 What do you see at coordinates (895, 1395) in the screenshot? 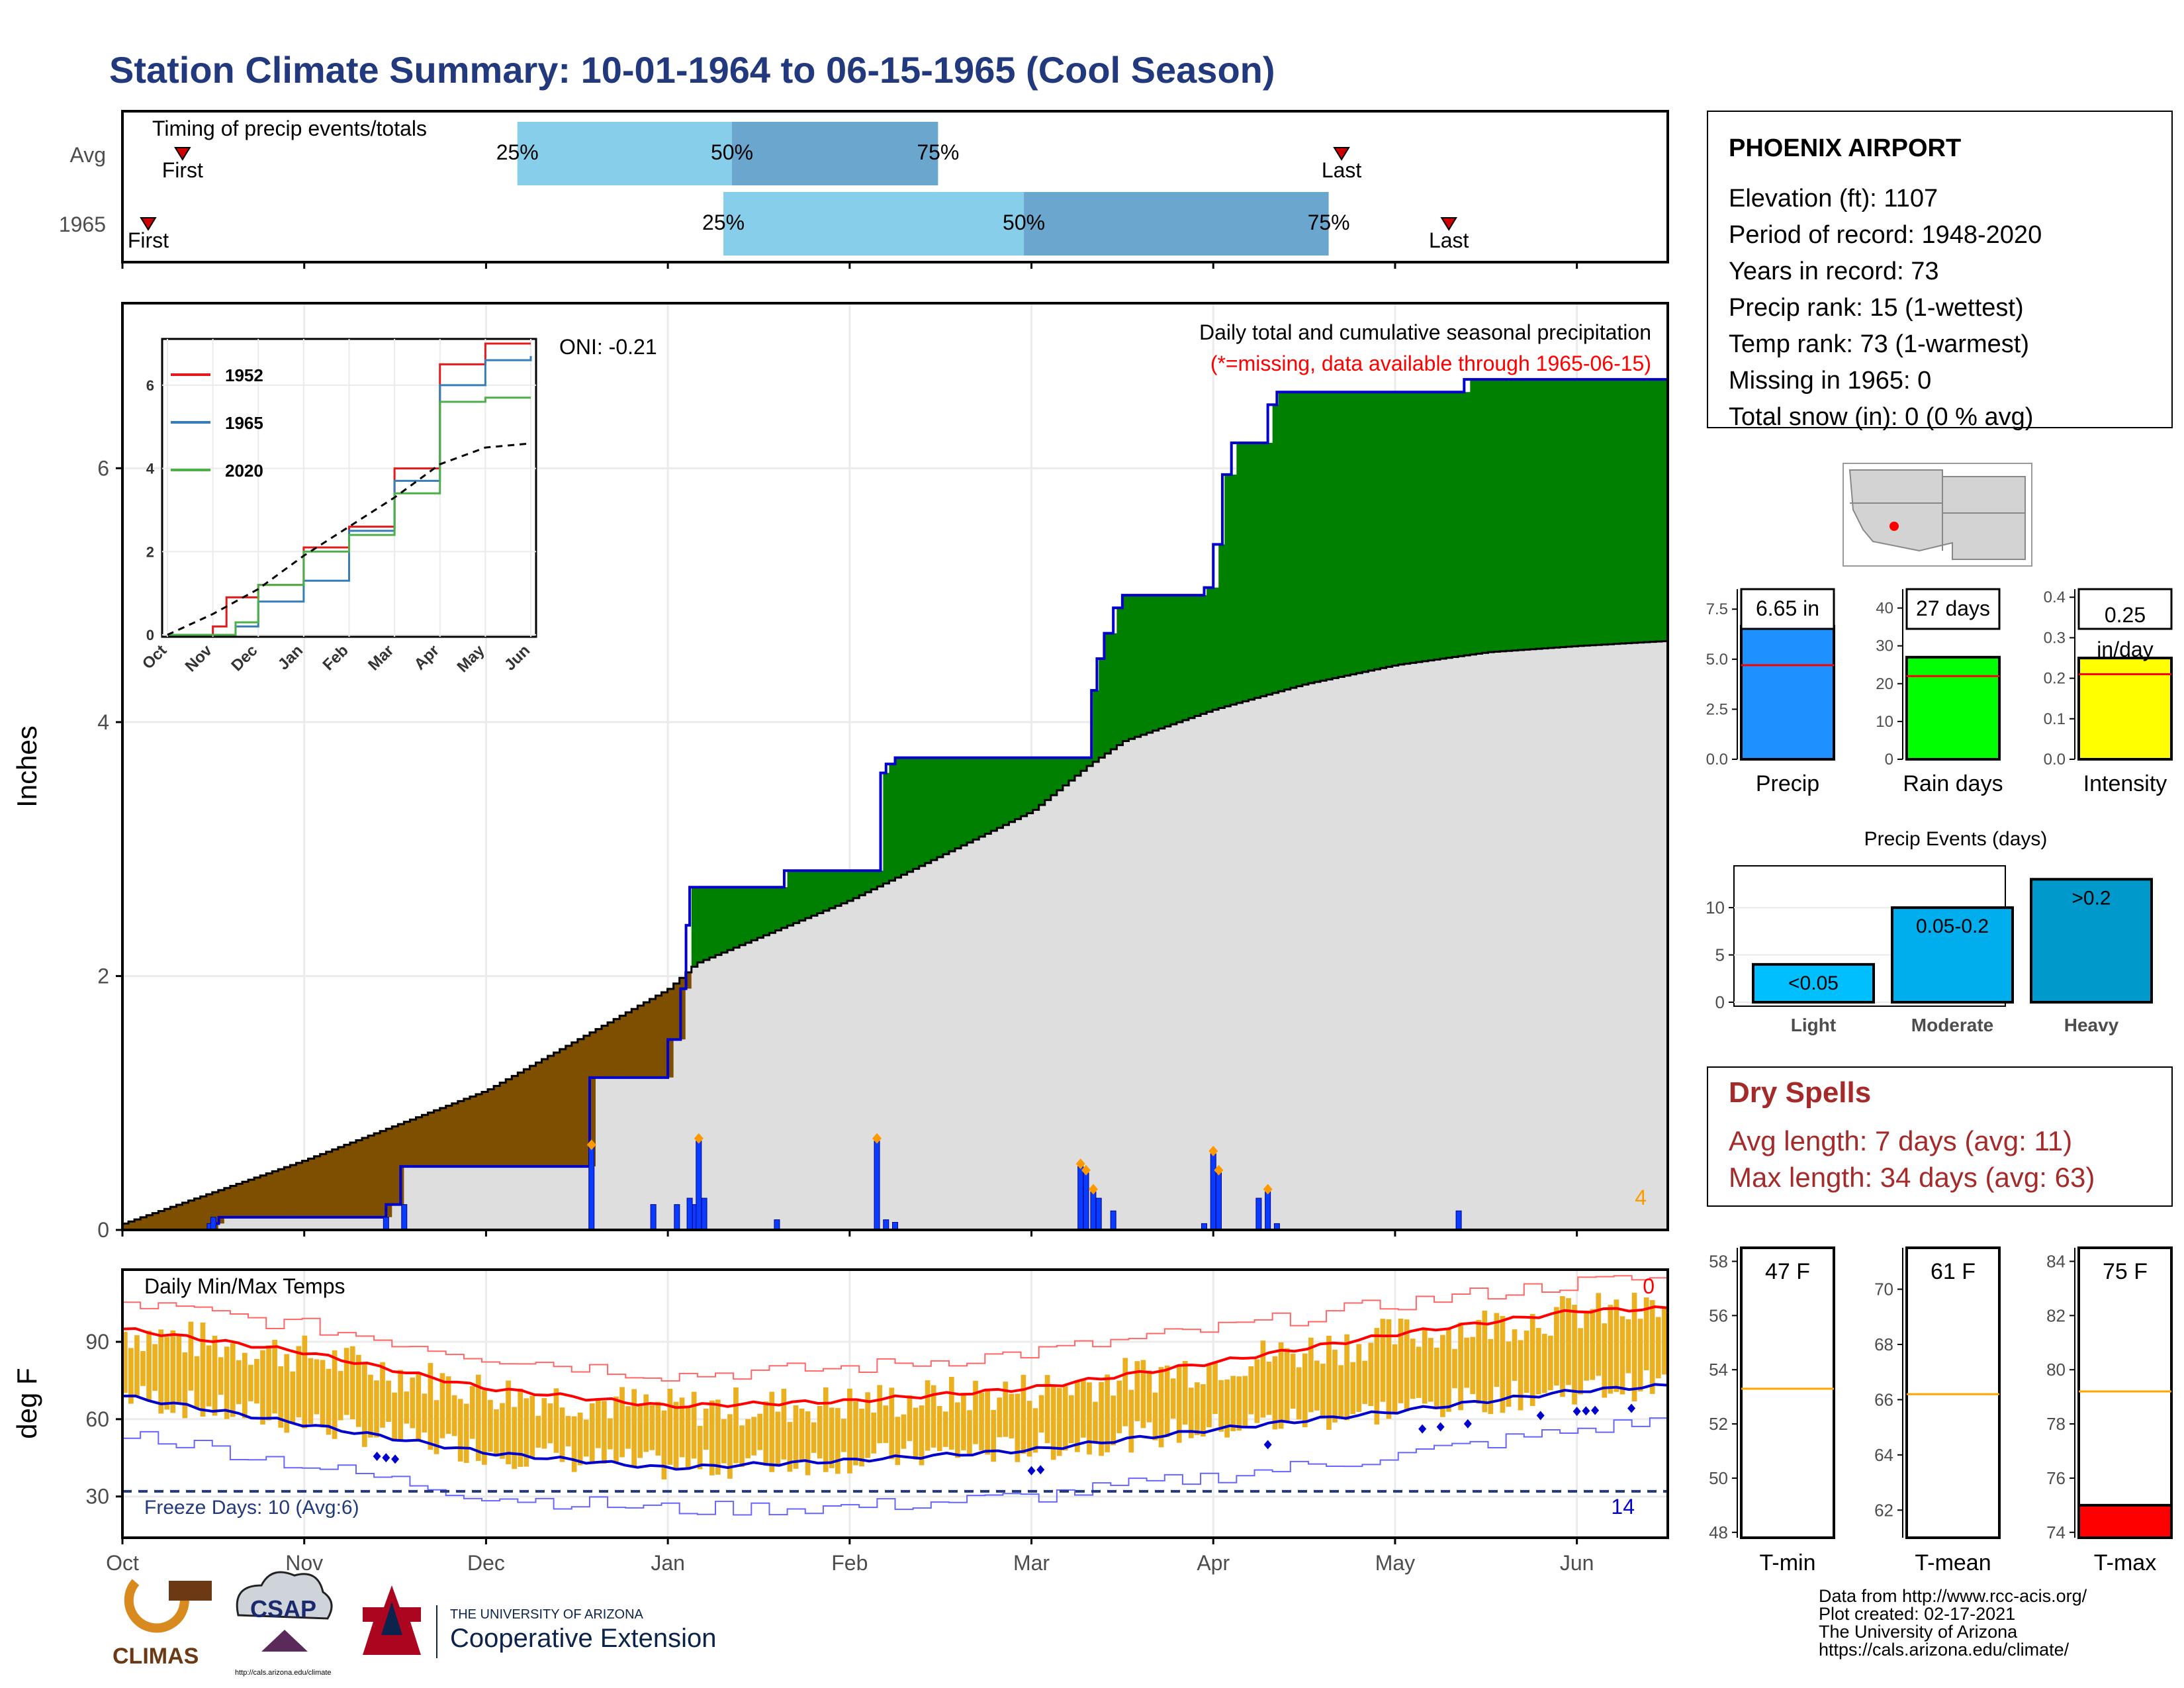
I see `temp-data` at bounding box center [895, 1395].